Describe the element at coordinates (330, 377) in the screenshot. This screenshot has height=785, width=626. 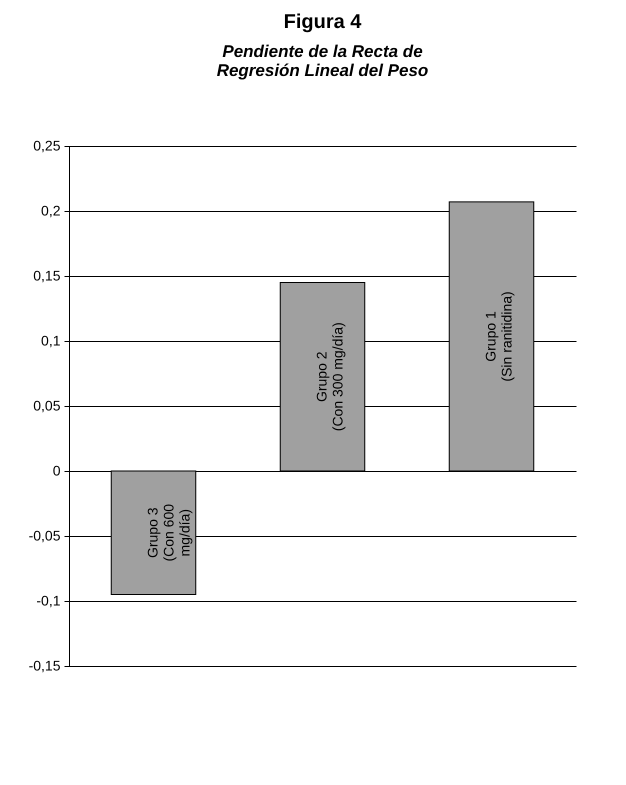
I see `x-tick-label: Grupo 2 (Con 300 mg/día)` at that location.